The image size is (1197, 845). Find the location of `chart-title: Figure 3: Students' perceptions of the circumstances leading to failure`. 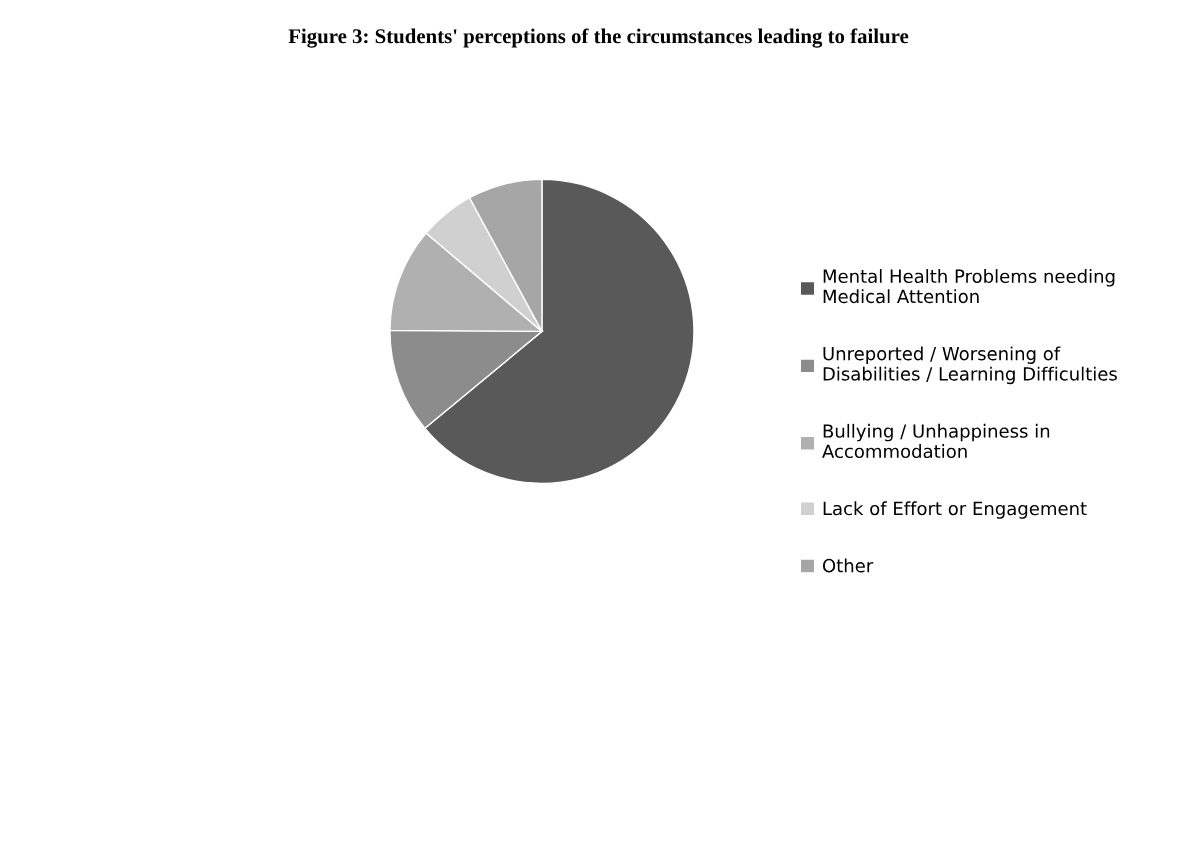

chart-title: Figure 3: Students' perceptions of the circumstances leading to failure is located at coordinates (598, 38).